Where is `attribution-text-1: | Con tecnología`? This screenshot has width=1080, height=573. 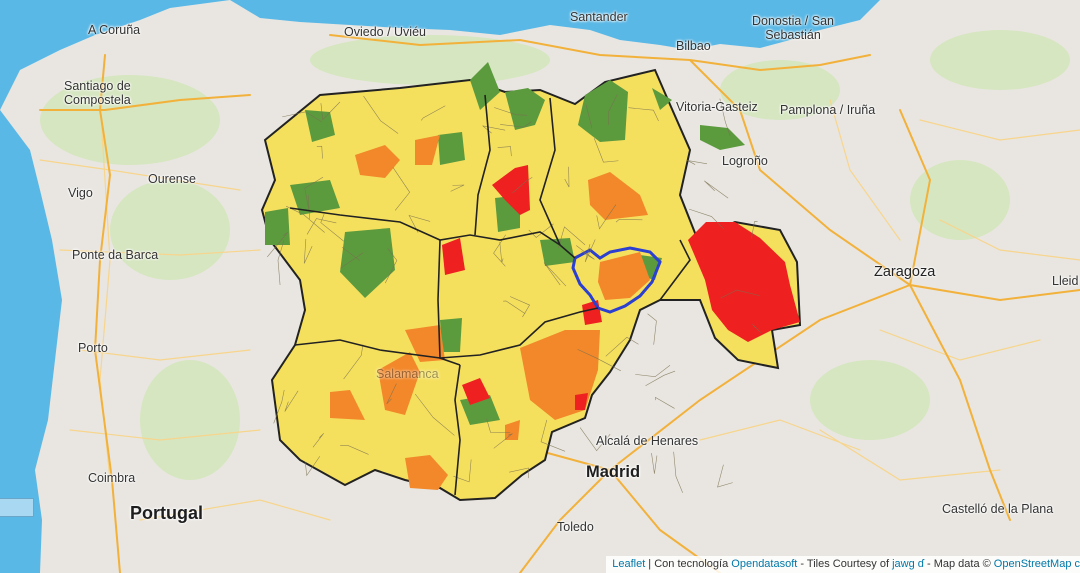
attribution-text-1: | Con tecnología is located at coordinates (688, 564).